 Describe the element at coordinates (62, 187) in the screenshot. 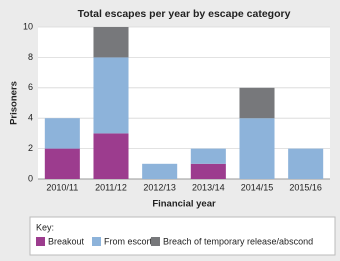

I see `x-tick-label: 2010/11` at that location.